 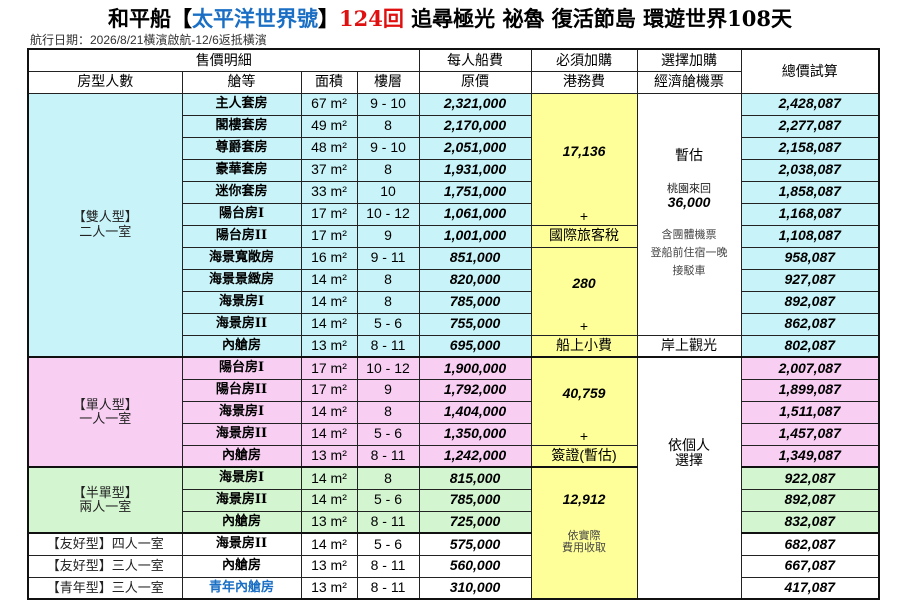 What do you see at coordinates (388, 192) in the screenshot?
I see `cabin-floor: 10` at bounding box center [388, 192].